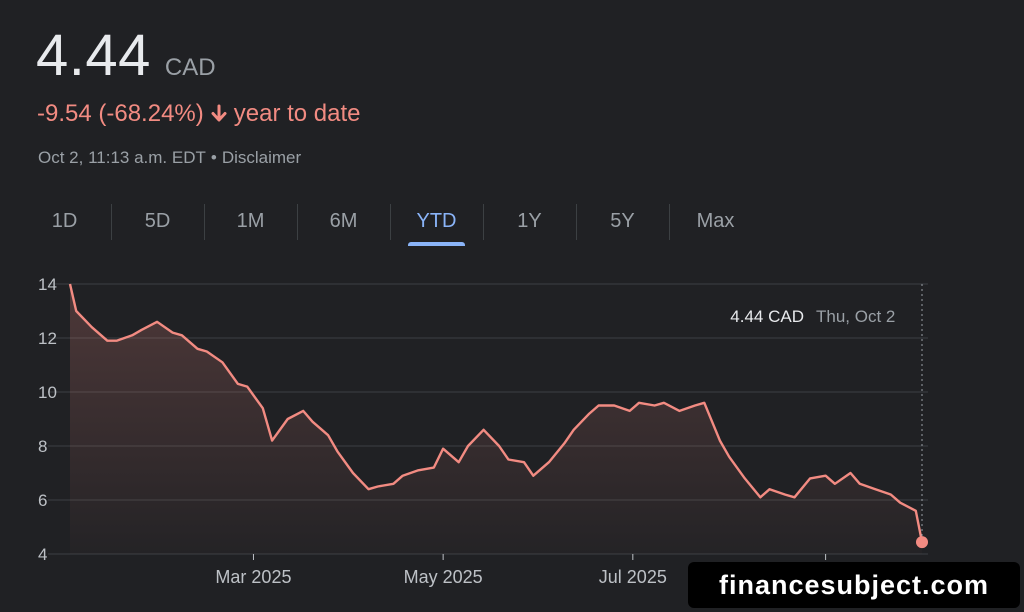  What do you see at coordinates (42, 554) in the screenshot?
I see `y-tick-label: 4` at bounding box center [42, 554].